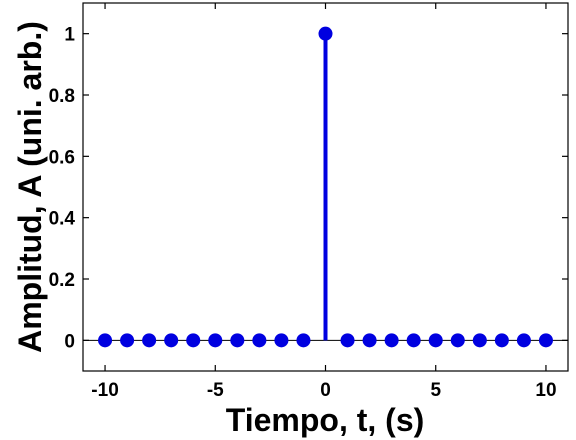  What do you see at coordinates (62, 96) in the screenshot?
I see `y-tick-label: 0.8` at bounding box center [62, 96].